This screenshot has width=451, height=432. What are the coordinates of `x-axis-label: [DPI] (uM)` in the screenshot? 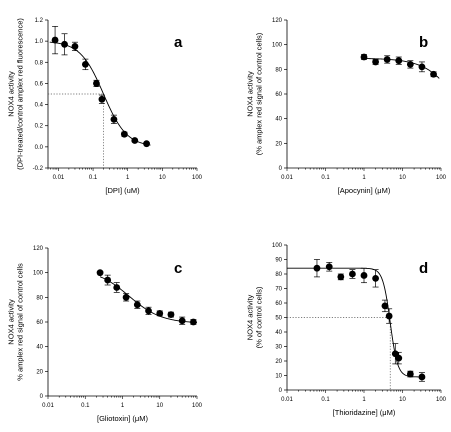 It's located at (122, 190).